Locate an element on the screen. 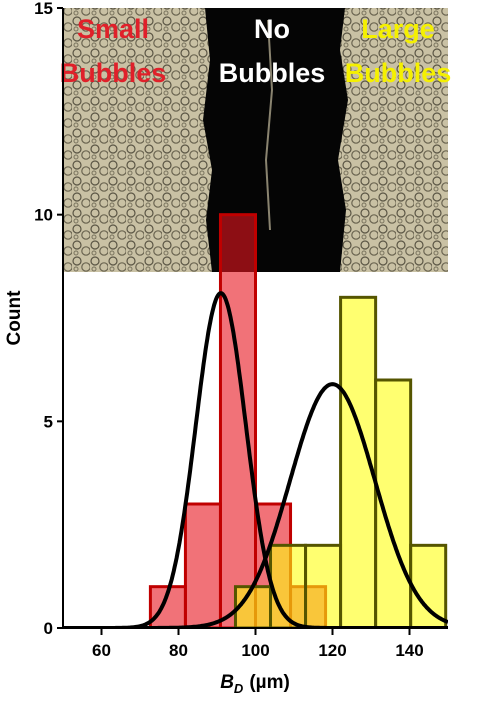 This screenshot has width=500, height=703. inset-label: Small is located at coordinates (113, 29).